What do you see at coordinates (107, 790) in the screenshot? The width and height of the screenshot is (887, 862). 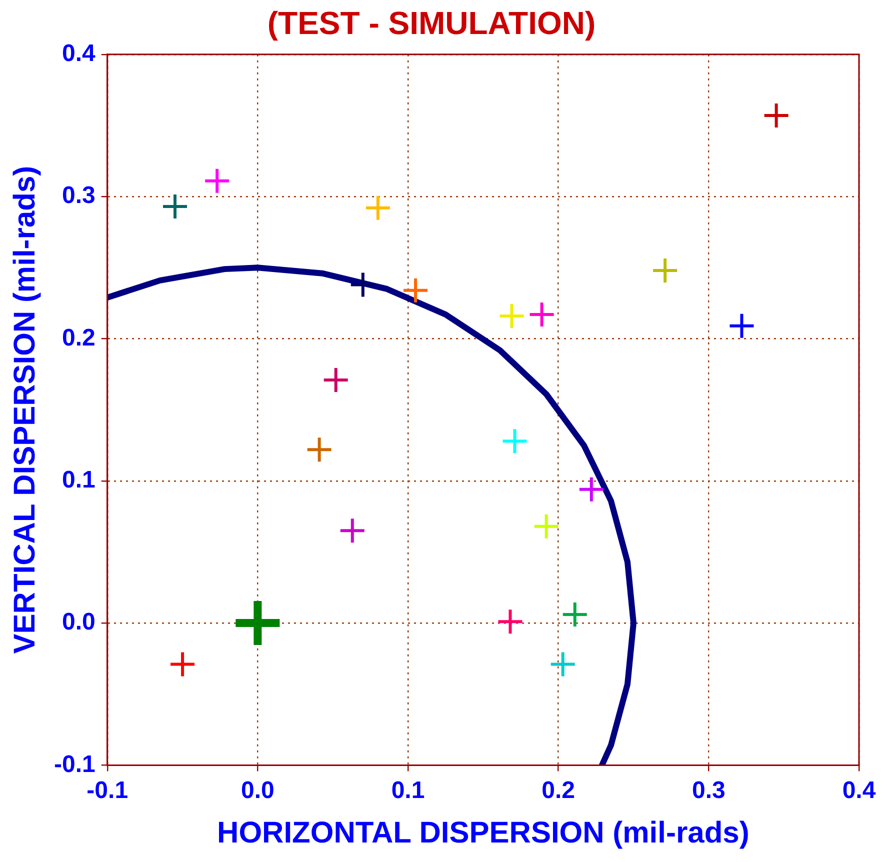 I see `x-tick-label: -0.1` at bounding box center [107, 790].